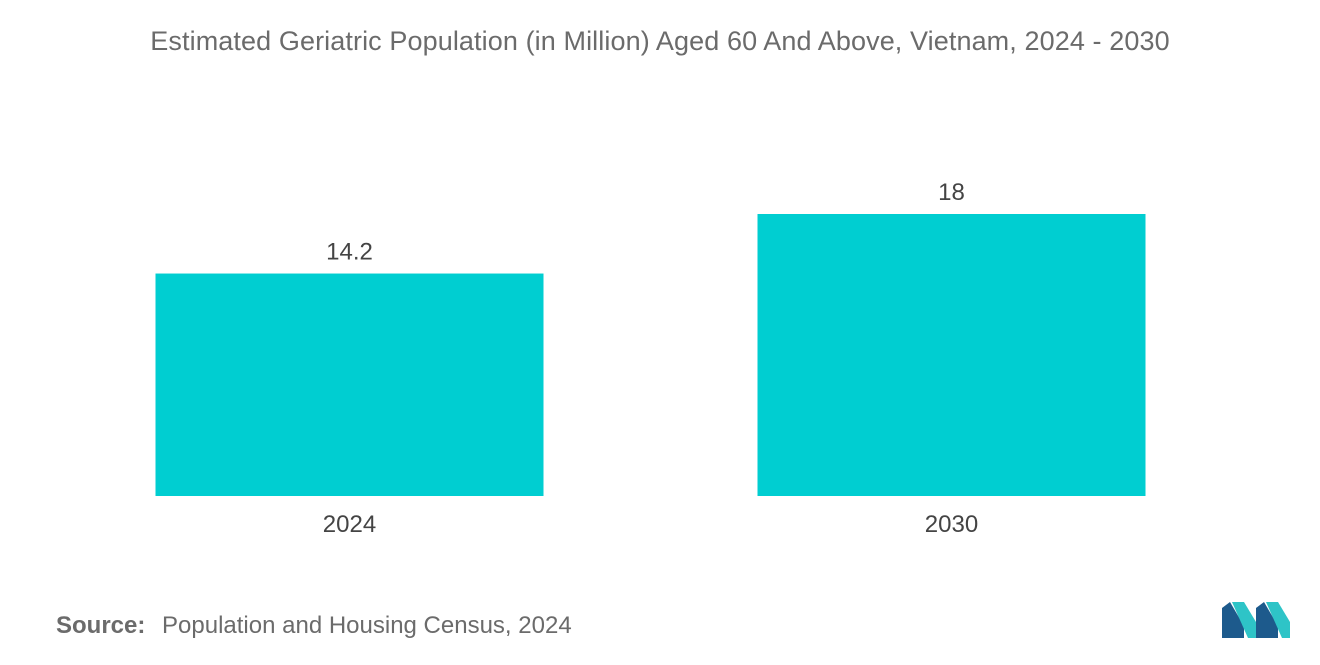 This screenshot has width=1320, height=665. Describe the element at coordinates (367, 625) in the screenshot. I see `source-text: Population and Housing Census, 2024` at that location.